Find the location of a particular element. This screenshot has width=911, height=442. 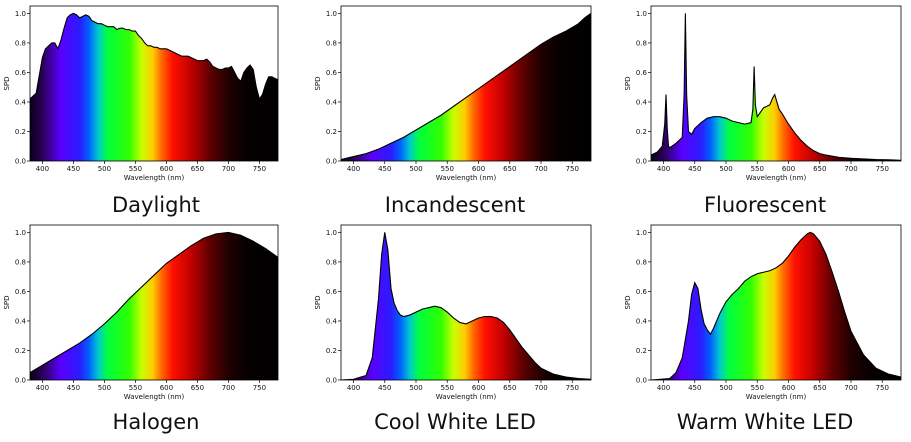

chart-caption: Incandescent is located at coordinates (455, 205).